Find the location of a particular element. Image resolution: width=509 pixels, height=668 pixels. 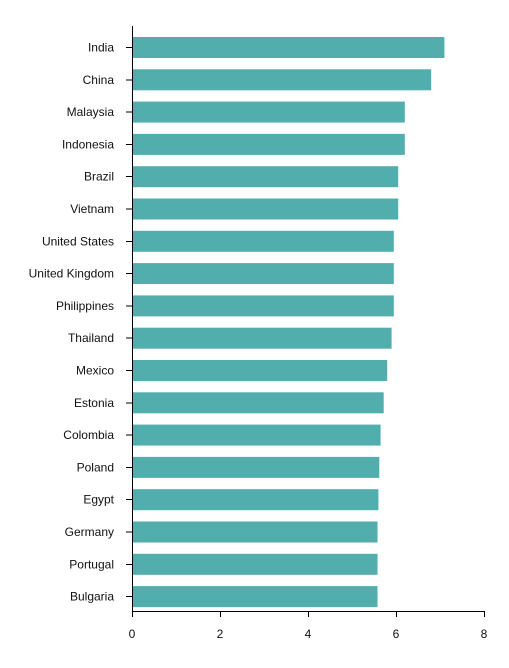

category-label: India is located at coordinates (101, 48).